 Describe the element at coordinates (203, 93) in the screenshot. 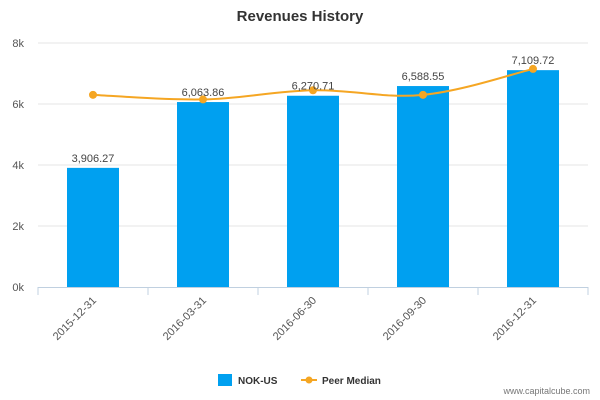

I see `bar-value-label: 6,063.86` at that location.